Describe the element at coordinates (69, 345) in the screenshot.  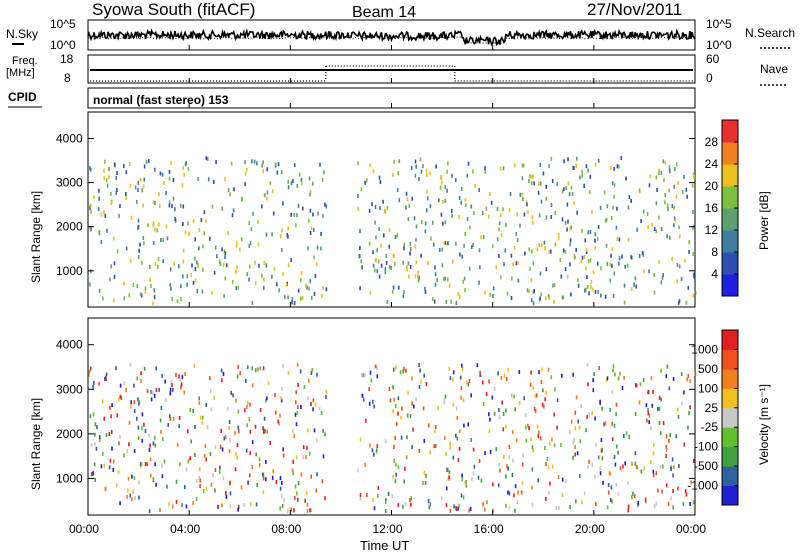
I see `y-tick-label: 4000` at that location.